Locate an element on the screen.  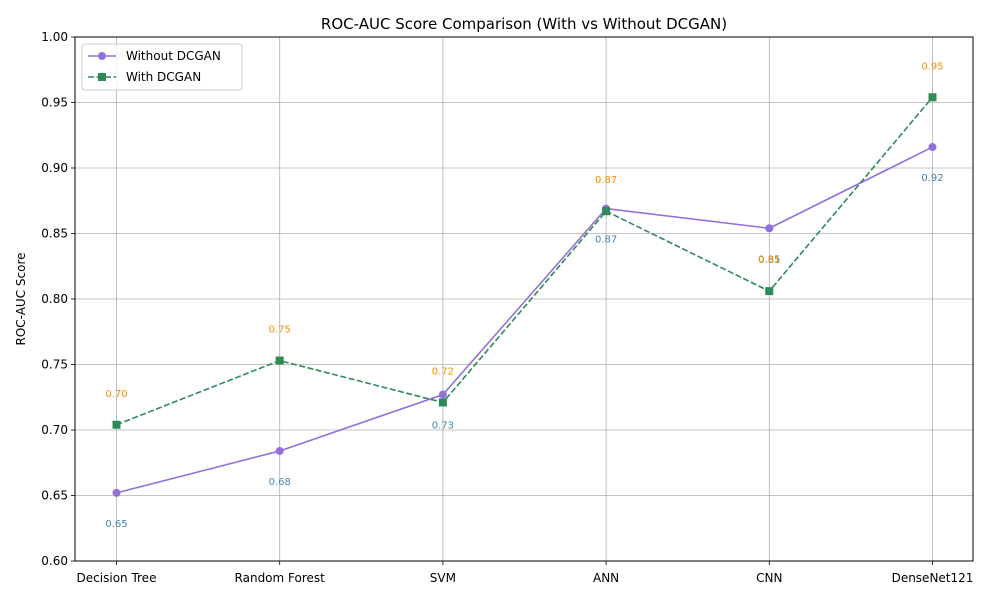
y-axis: 0.60 0.65 0.70 0.75 0.80 0.85 0.90 0.95 1.00 is located at coordinates (58, 299).